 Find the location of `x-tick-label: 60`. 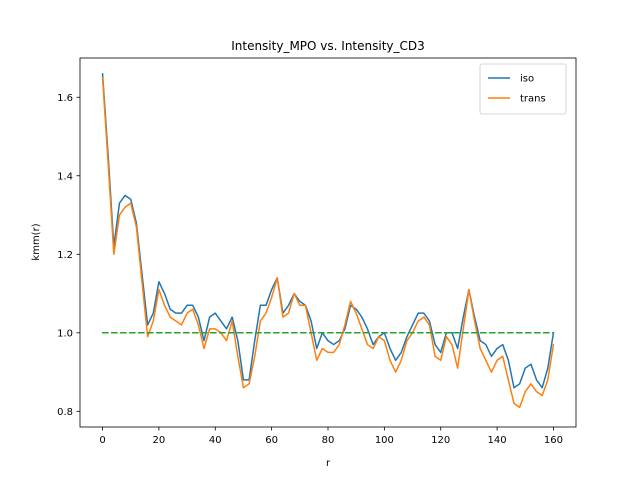

x-tick-label: 60 is located at coordinates (271, 440).